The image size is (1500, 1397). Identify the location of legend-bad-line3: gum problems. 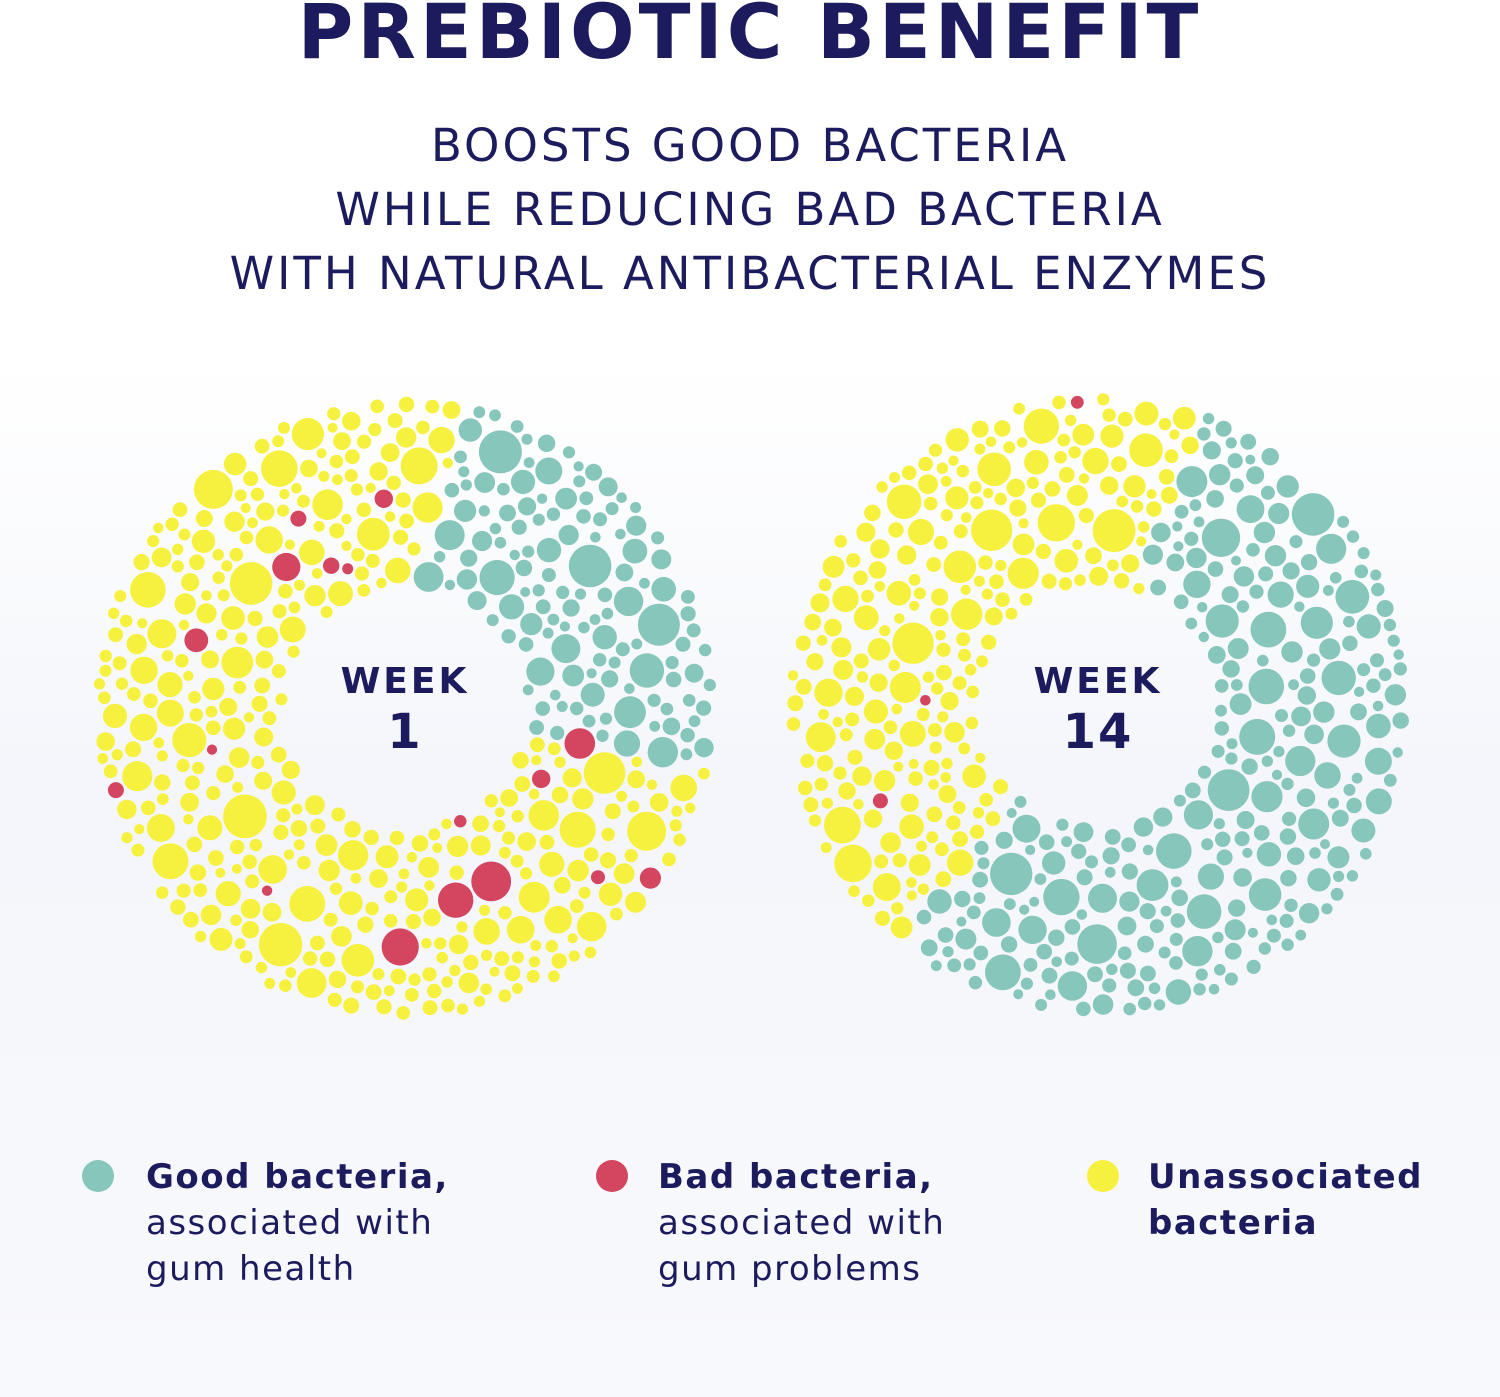
(790, 1269).